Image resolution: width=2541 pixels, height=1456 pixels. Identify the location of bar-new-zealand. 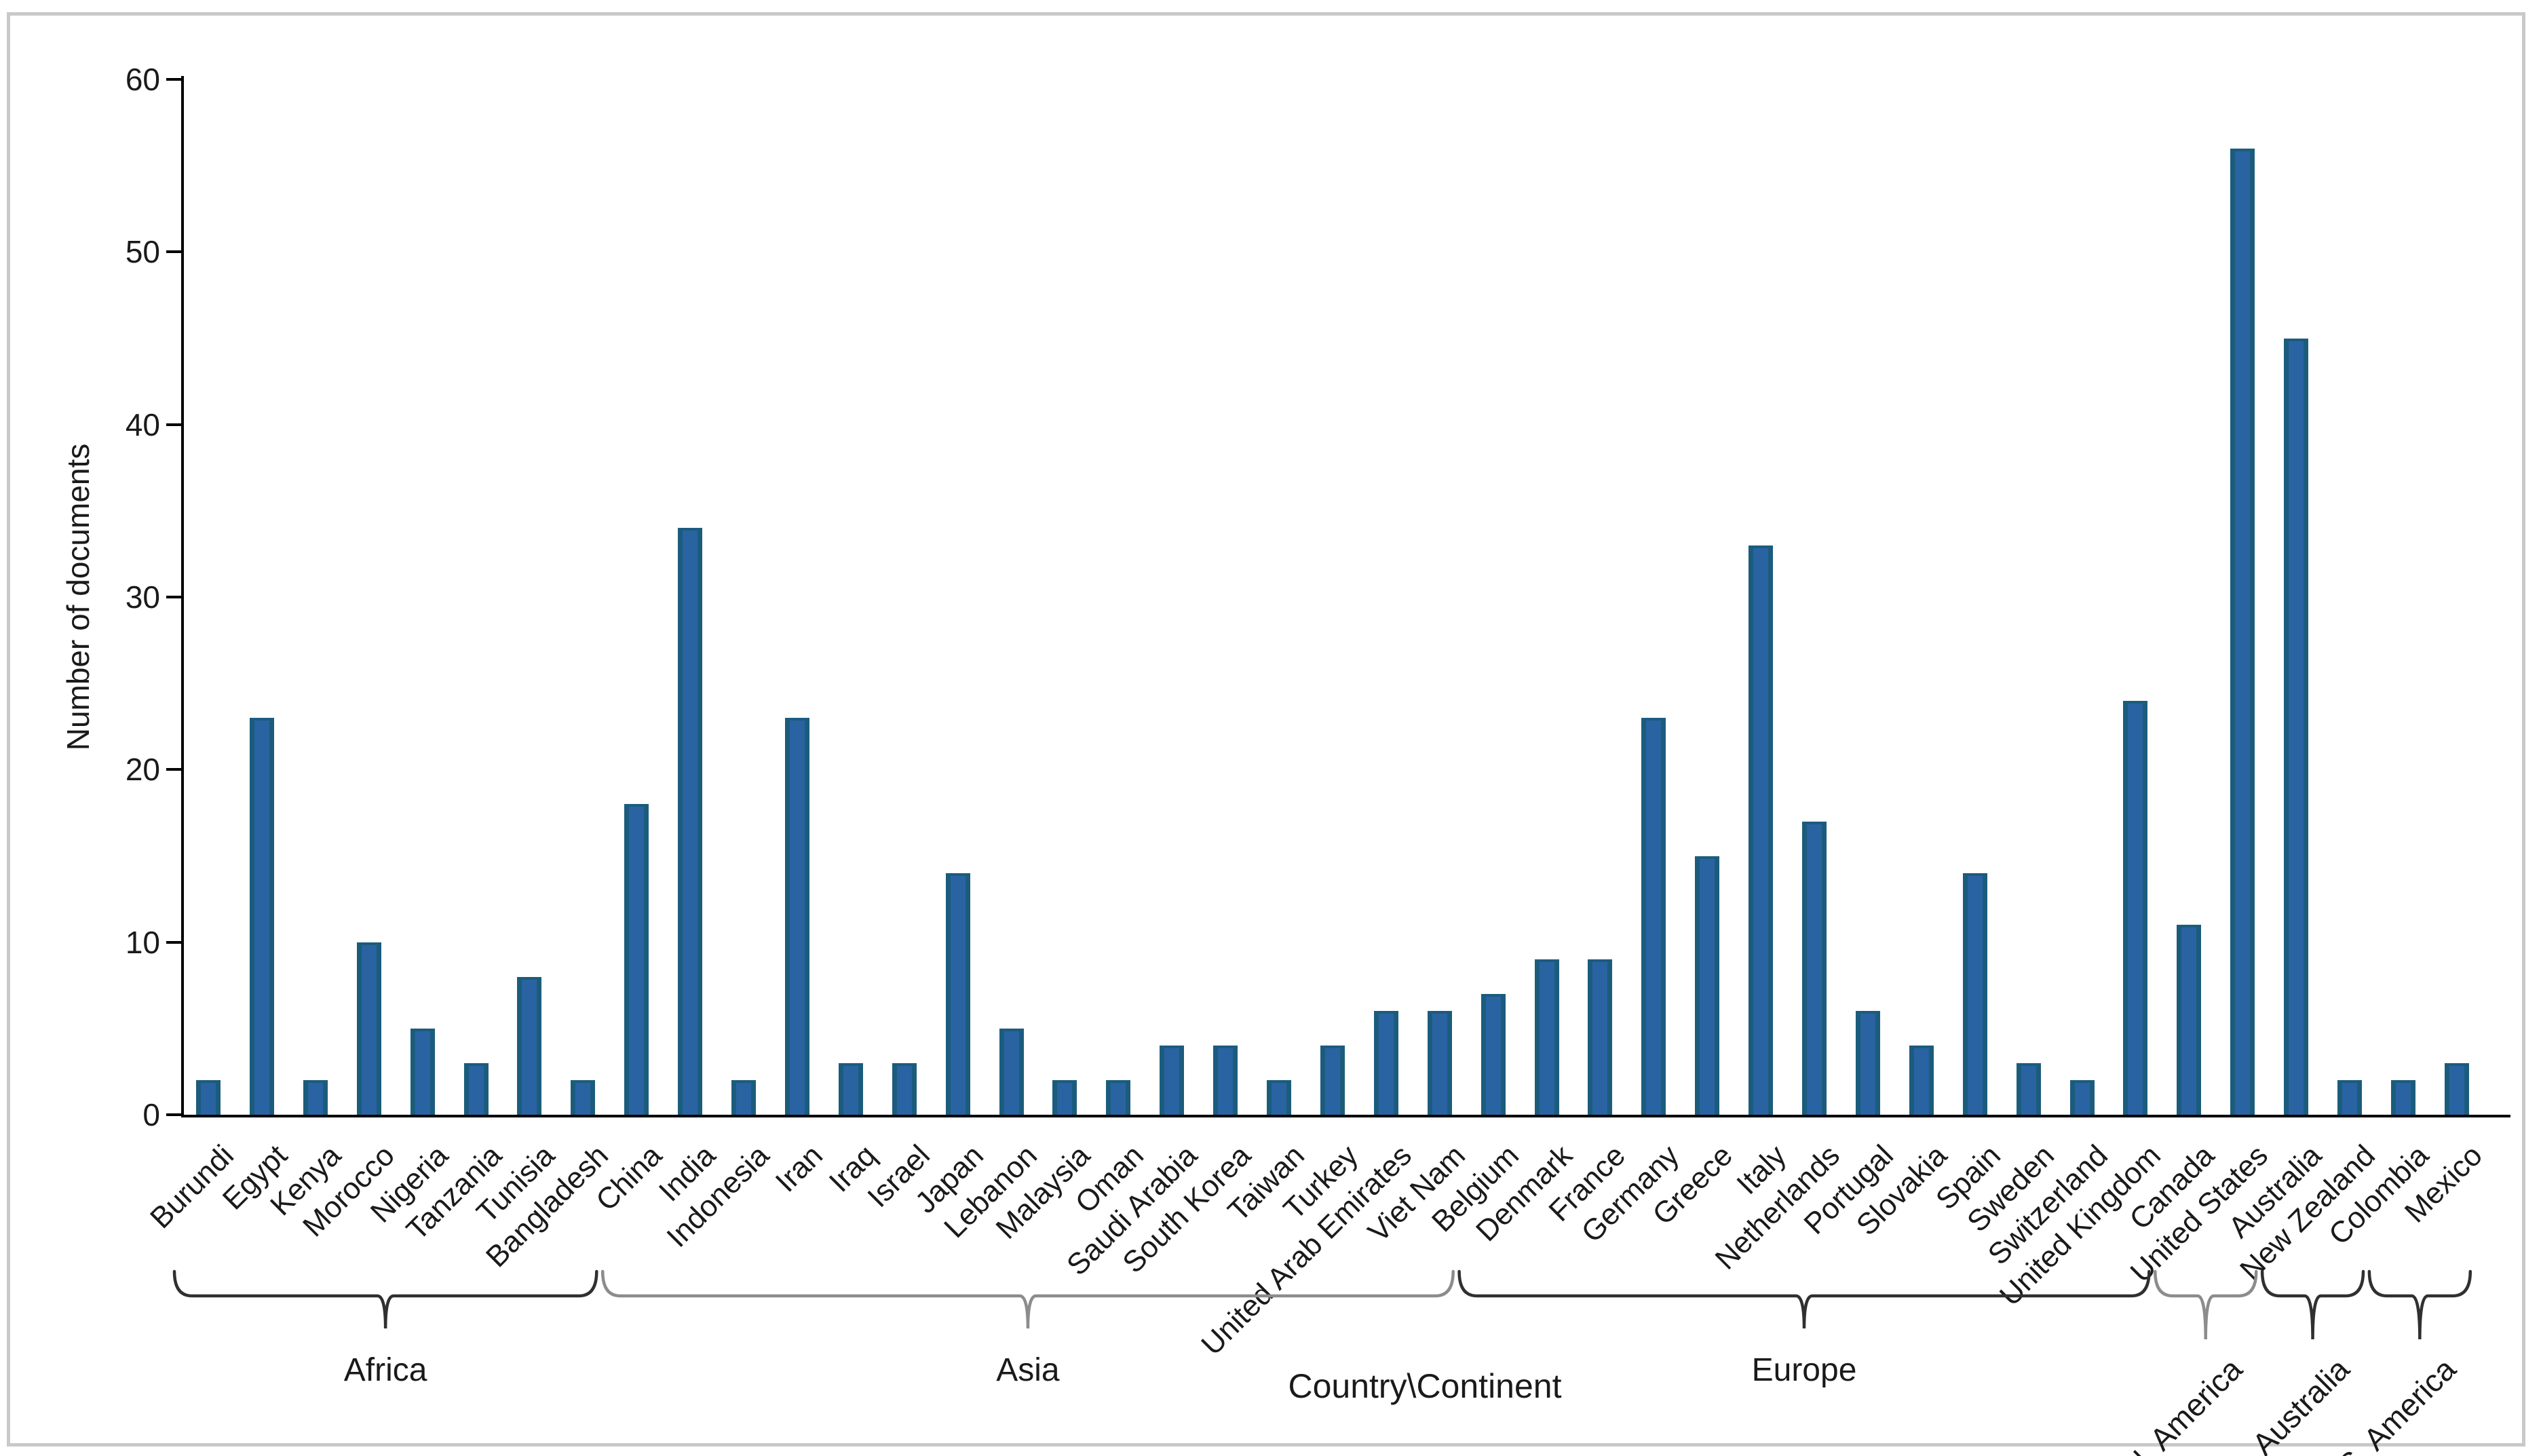
(2349, 1097).